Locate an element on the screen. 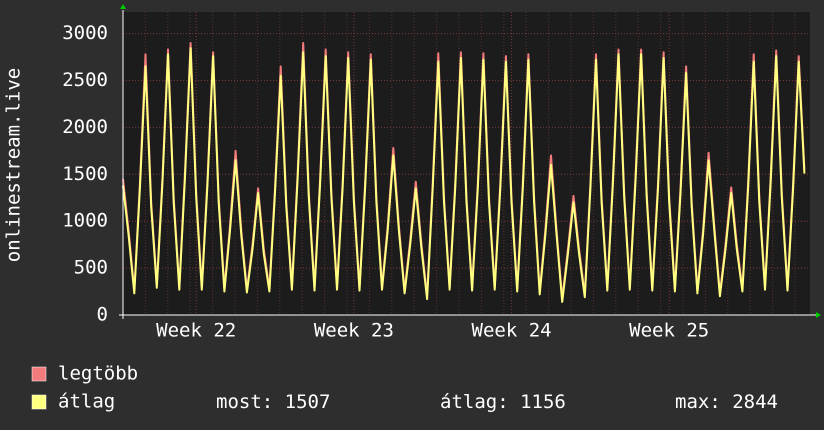  x-tick-label: Week 24 is located at coordinates (512, 331).